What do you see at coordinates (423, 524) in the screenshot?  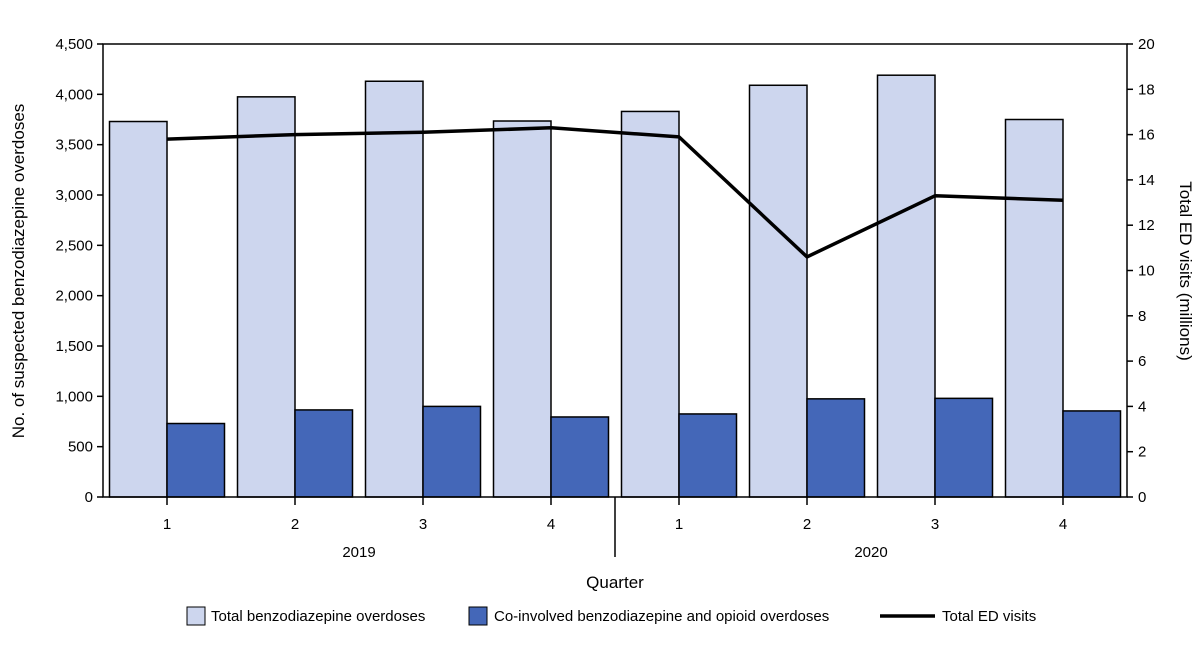 I see `x-tick-label-2: 3` at bounding box center [423, 524].